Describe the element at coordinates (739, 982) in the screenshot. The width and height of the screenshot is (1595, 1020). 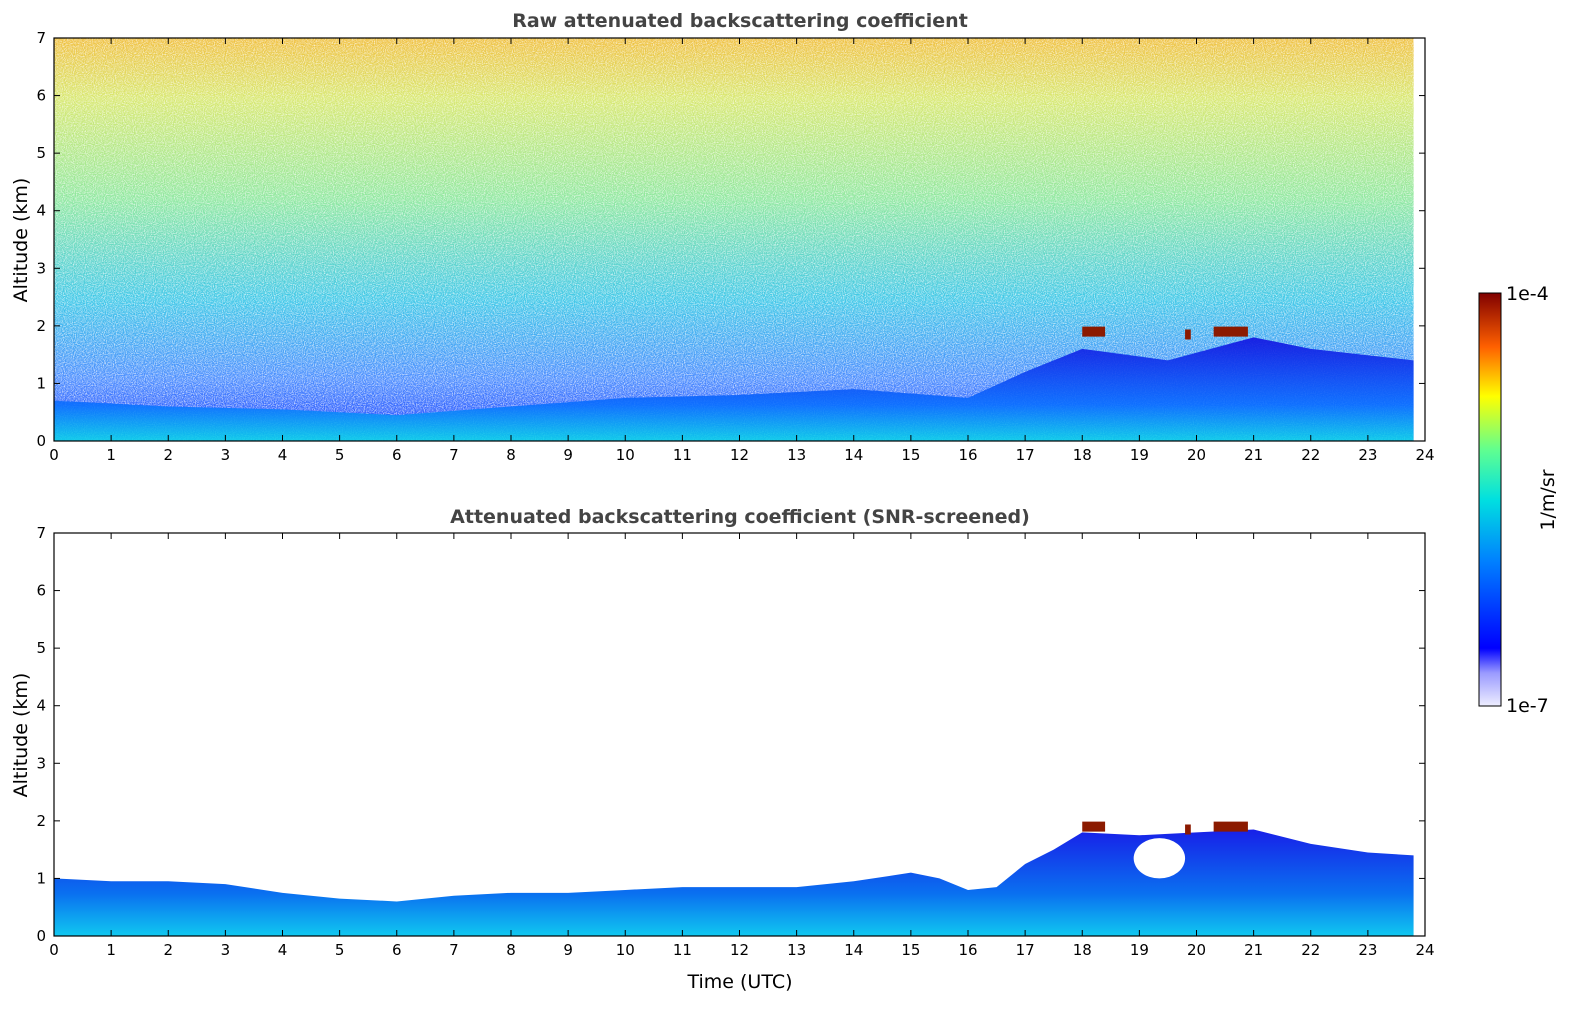
I see `panel2-xlabel: Time (UTC)` at that location.